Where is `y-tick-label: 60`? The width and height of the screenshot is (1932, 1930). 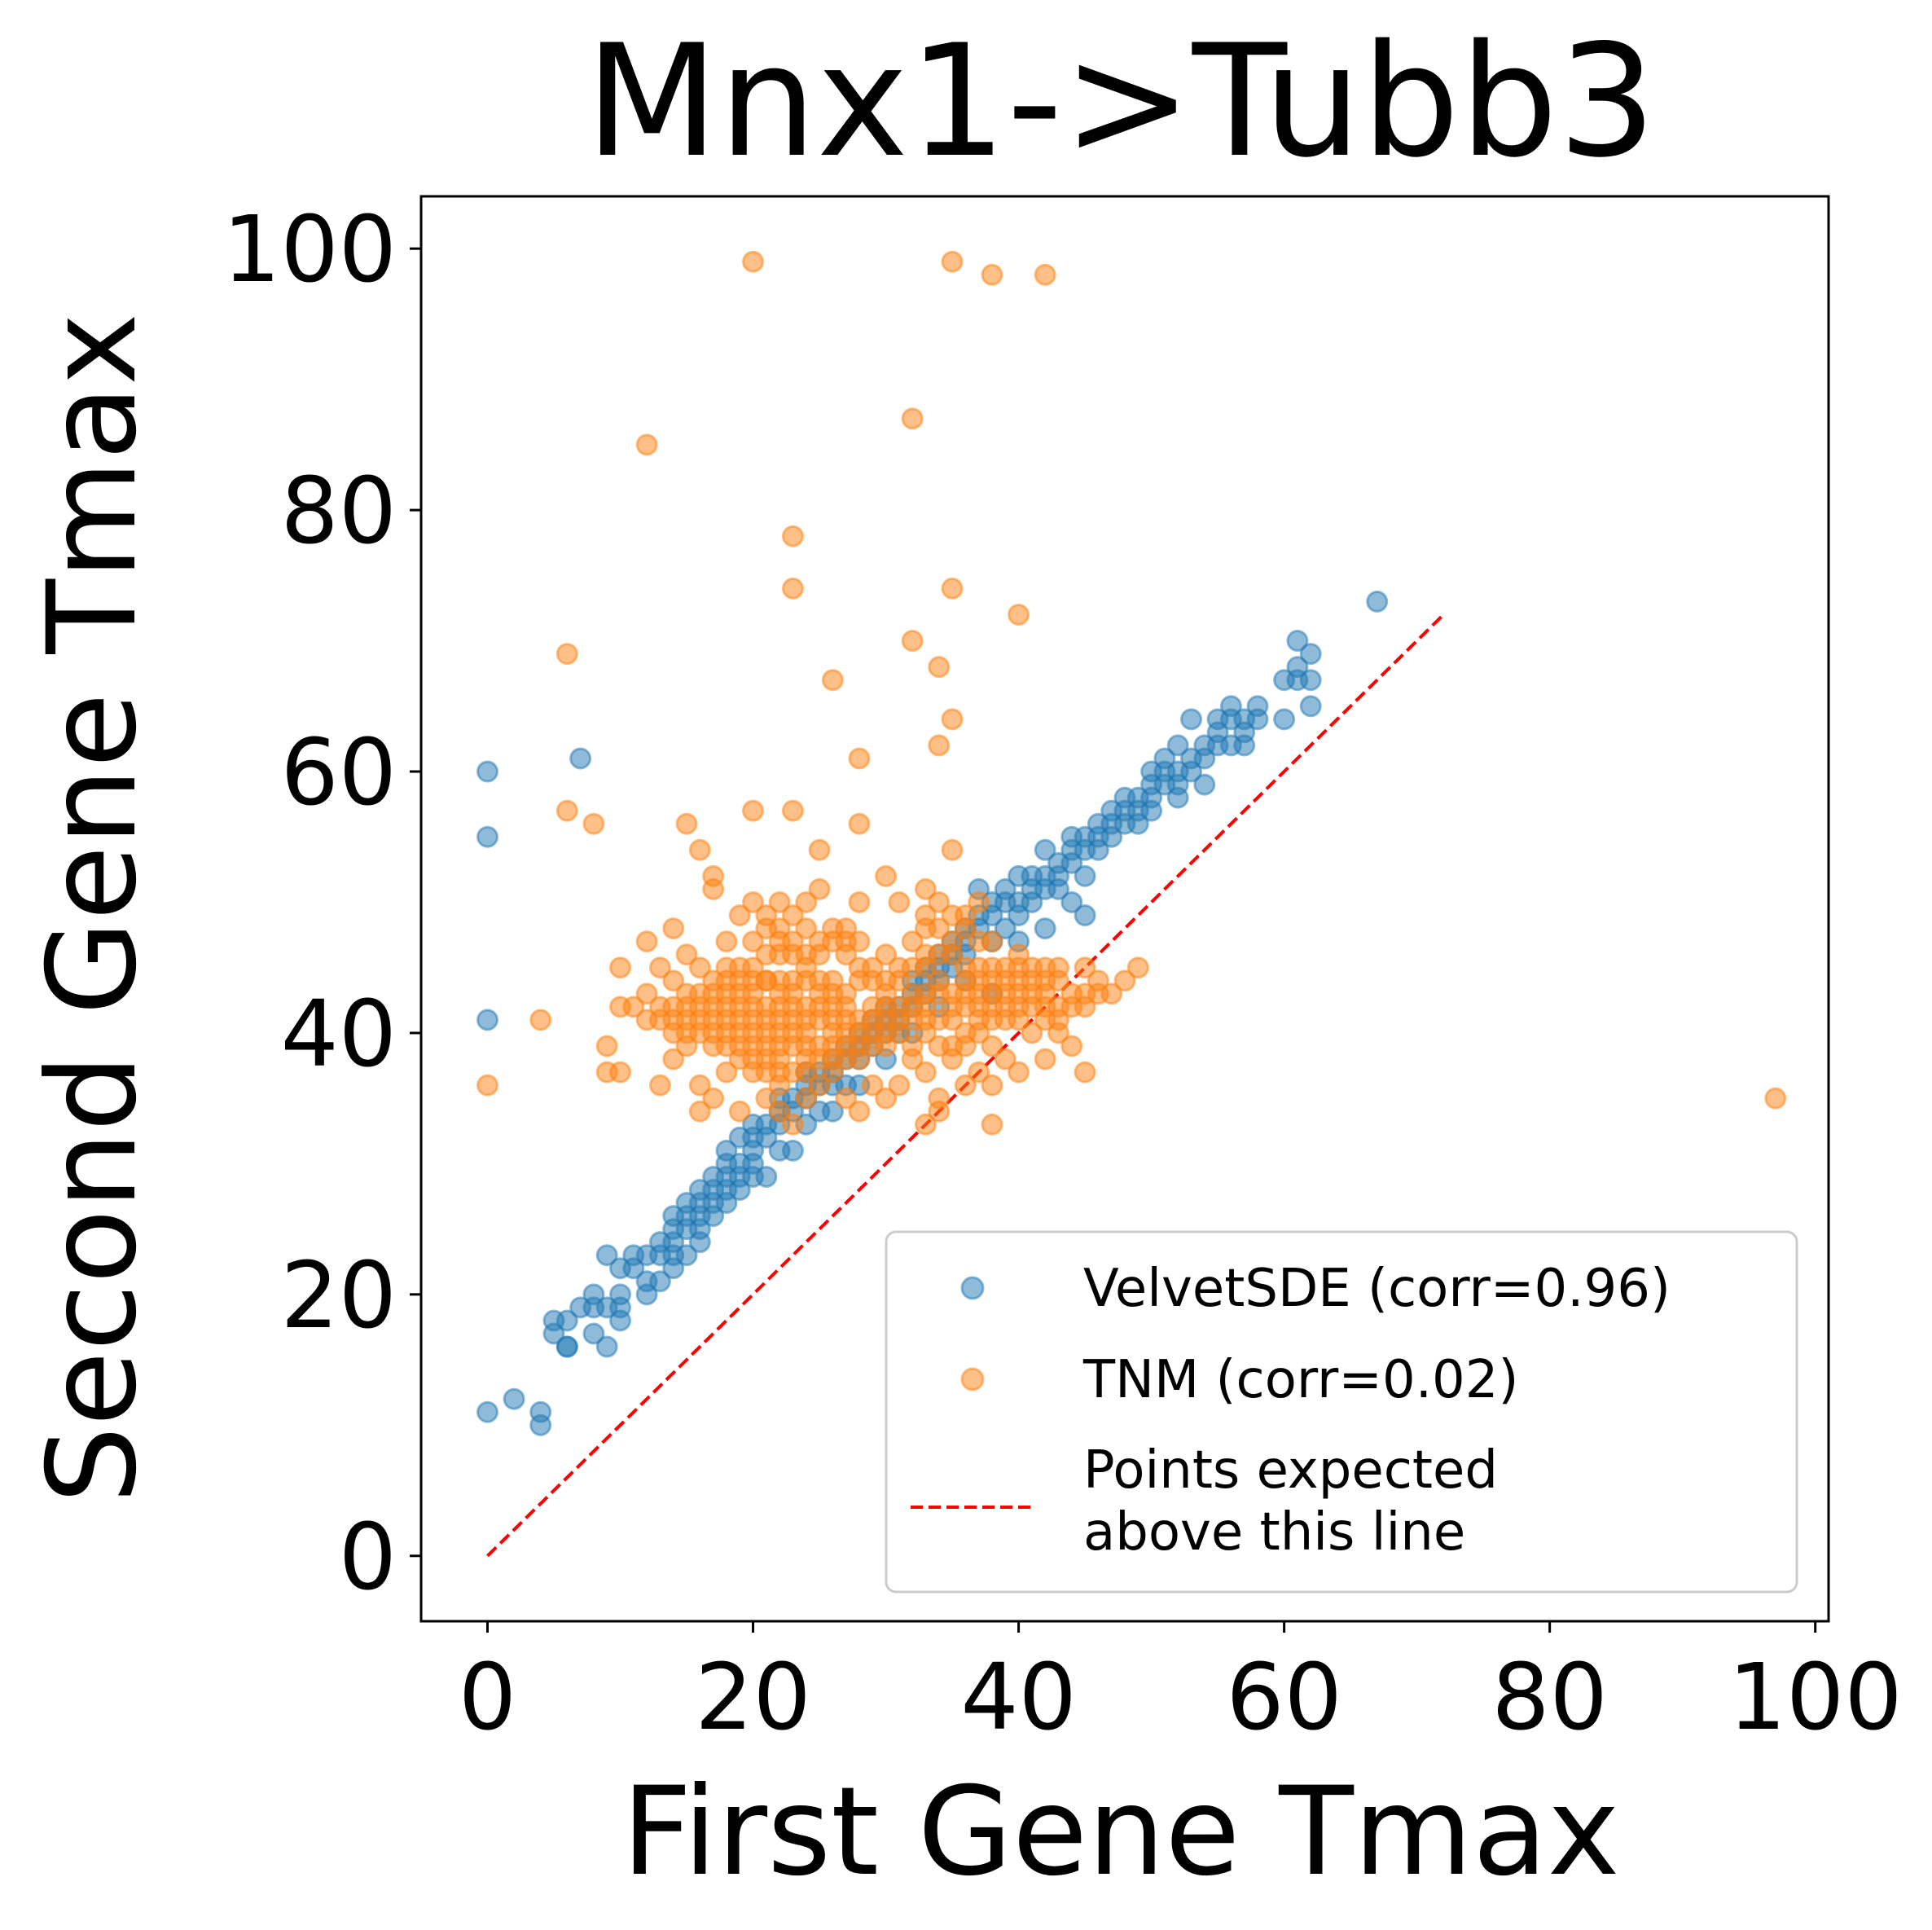
y-tick-label: 60 is located at coordinates (339, 773).